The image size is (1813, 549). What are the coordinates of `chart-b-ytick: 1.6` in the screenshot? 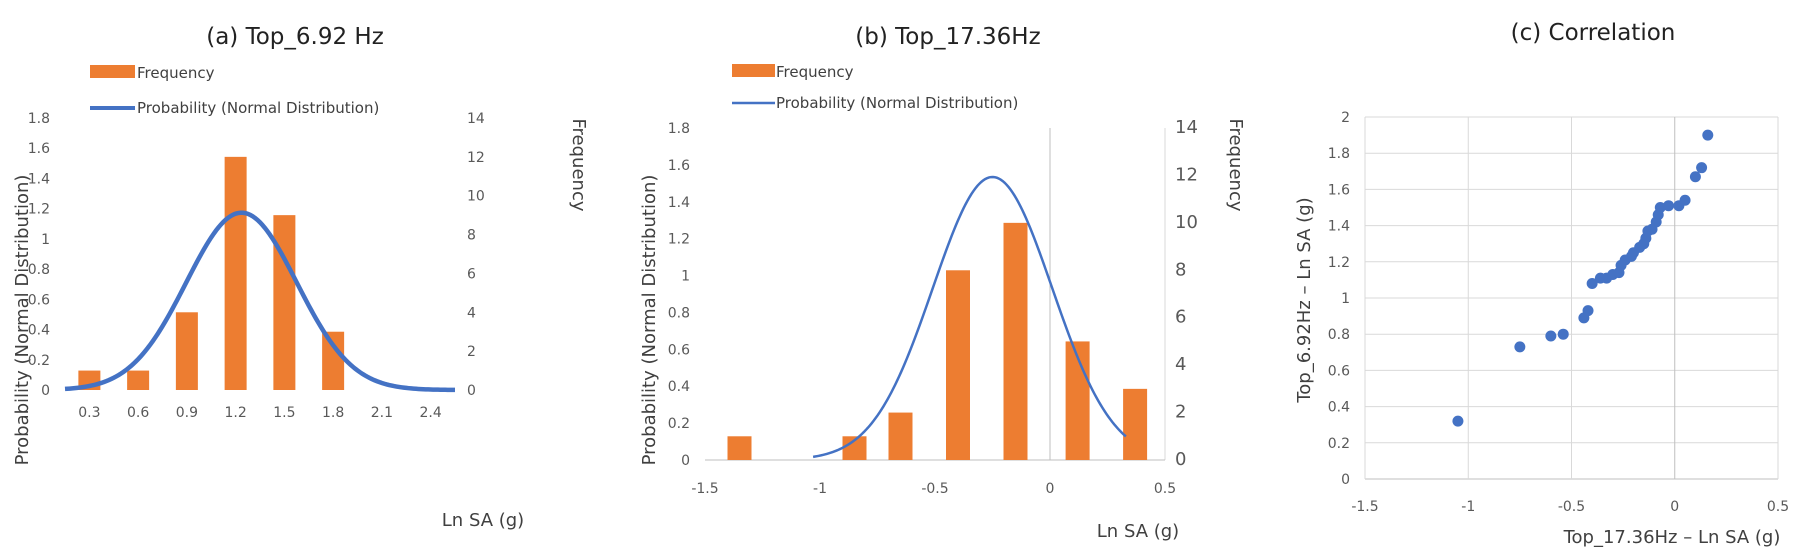 It's located at (679, 166).